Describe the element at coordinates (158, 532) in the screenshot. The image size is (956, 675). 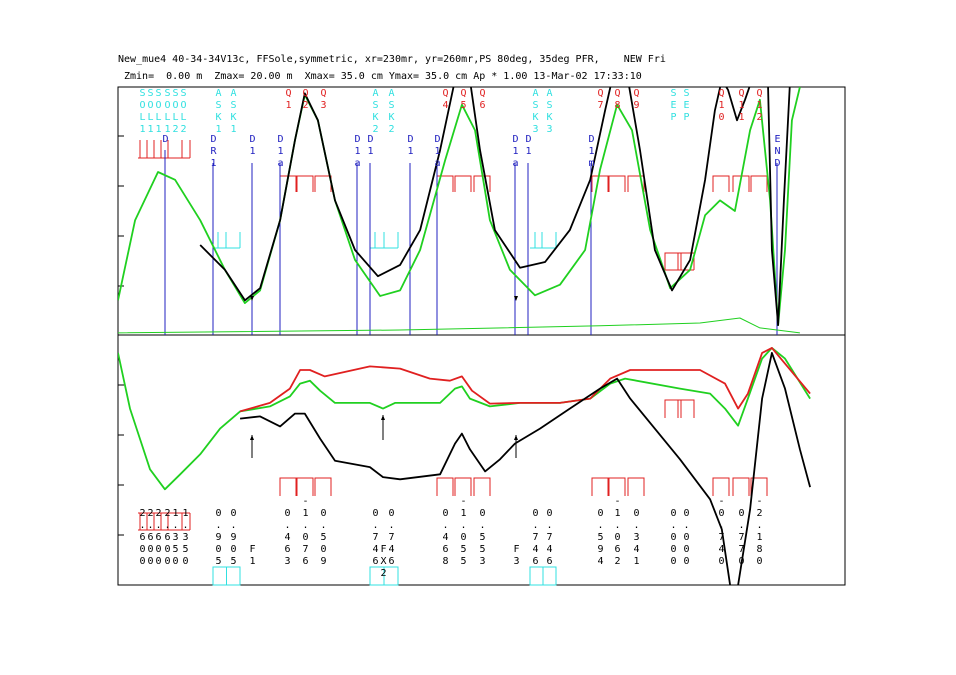
I see `strength-label: 2.600` at that location.